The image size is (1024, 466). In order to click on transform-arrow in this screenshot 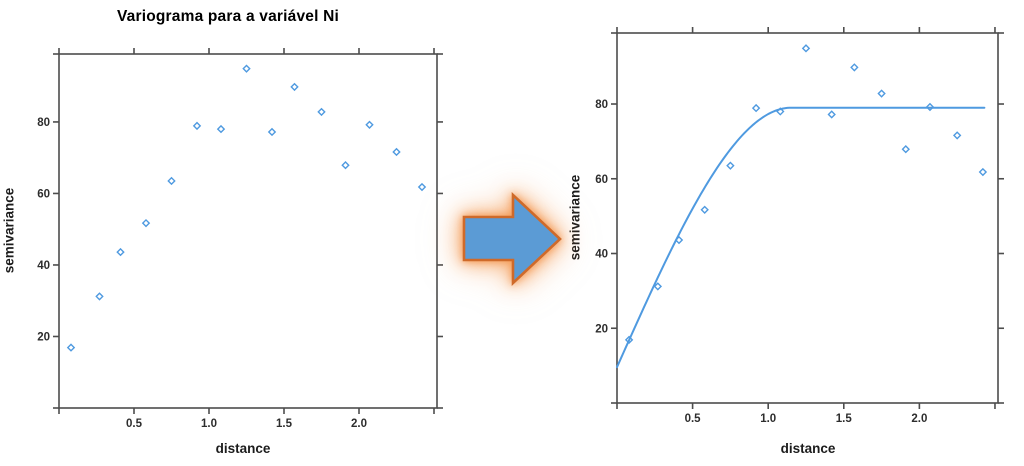, I will do `click(512, 239)`.